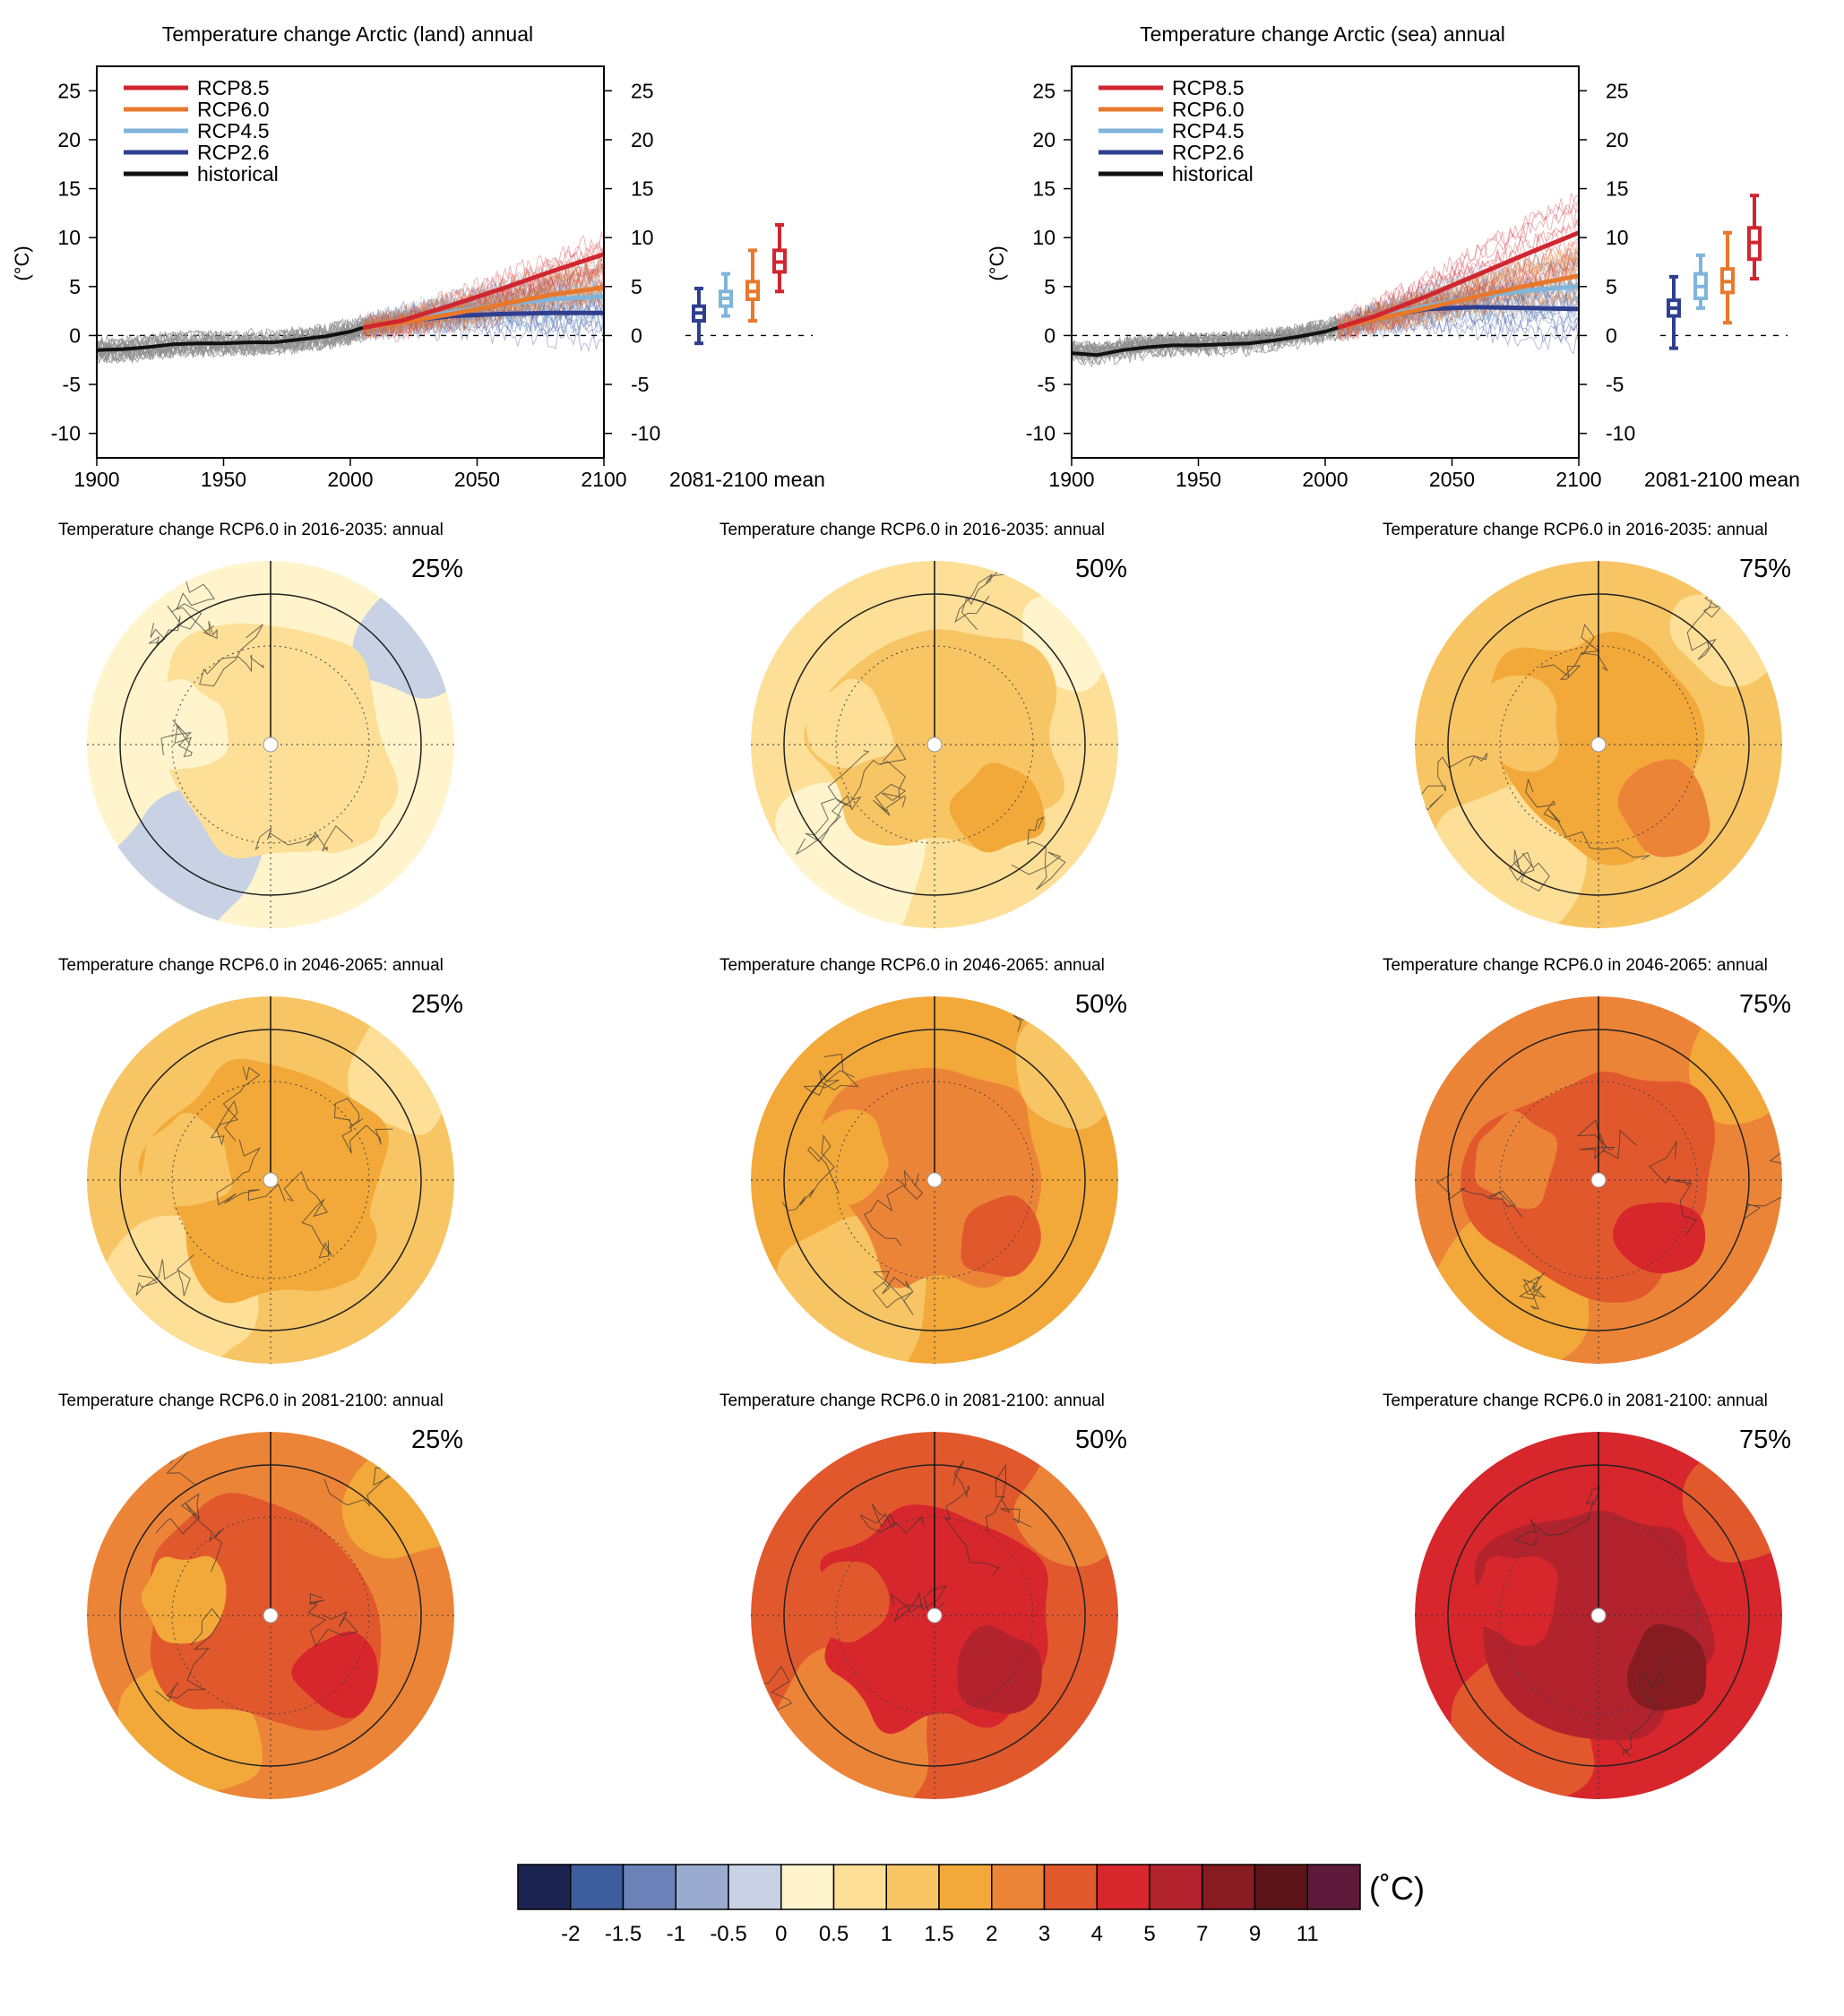  Describe the element at coordinates (1617, 91) in the screenshot. I see `y-tick-label-right: 25` at that location.